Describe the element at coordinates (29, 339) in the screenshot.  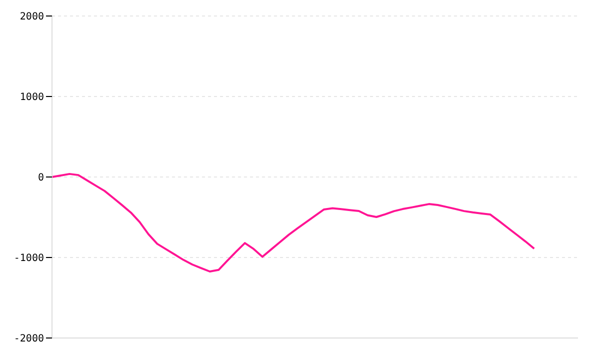
I see `y-tick-label: -2000` at that location.